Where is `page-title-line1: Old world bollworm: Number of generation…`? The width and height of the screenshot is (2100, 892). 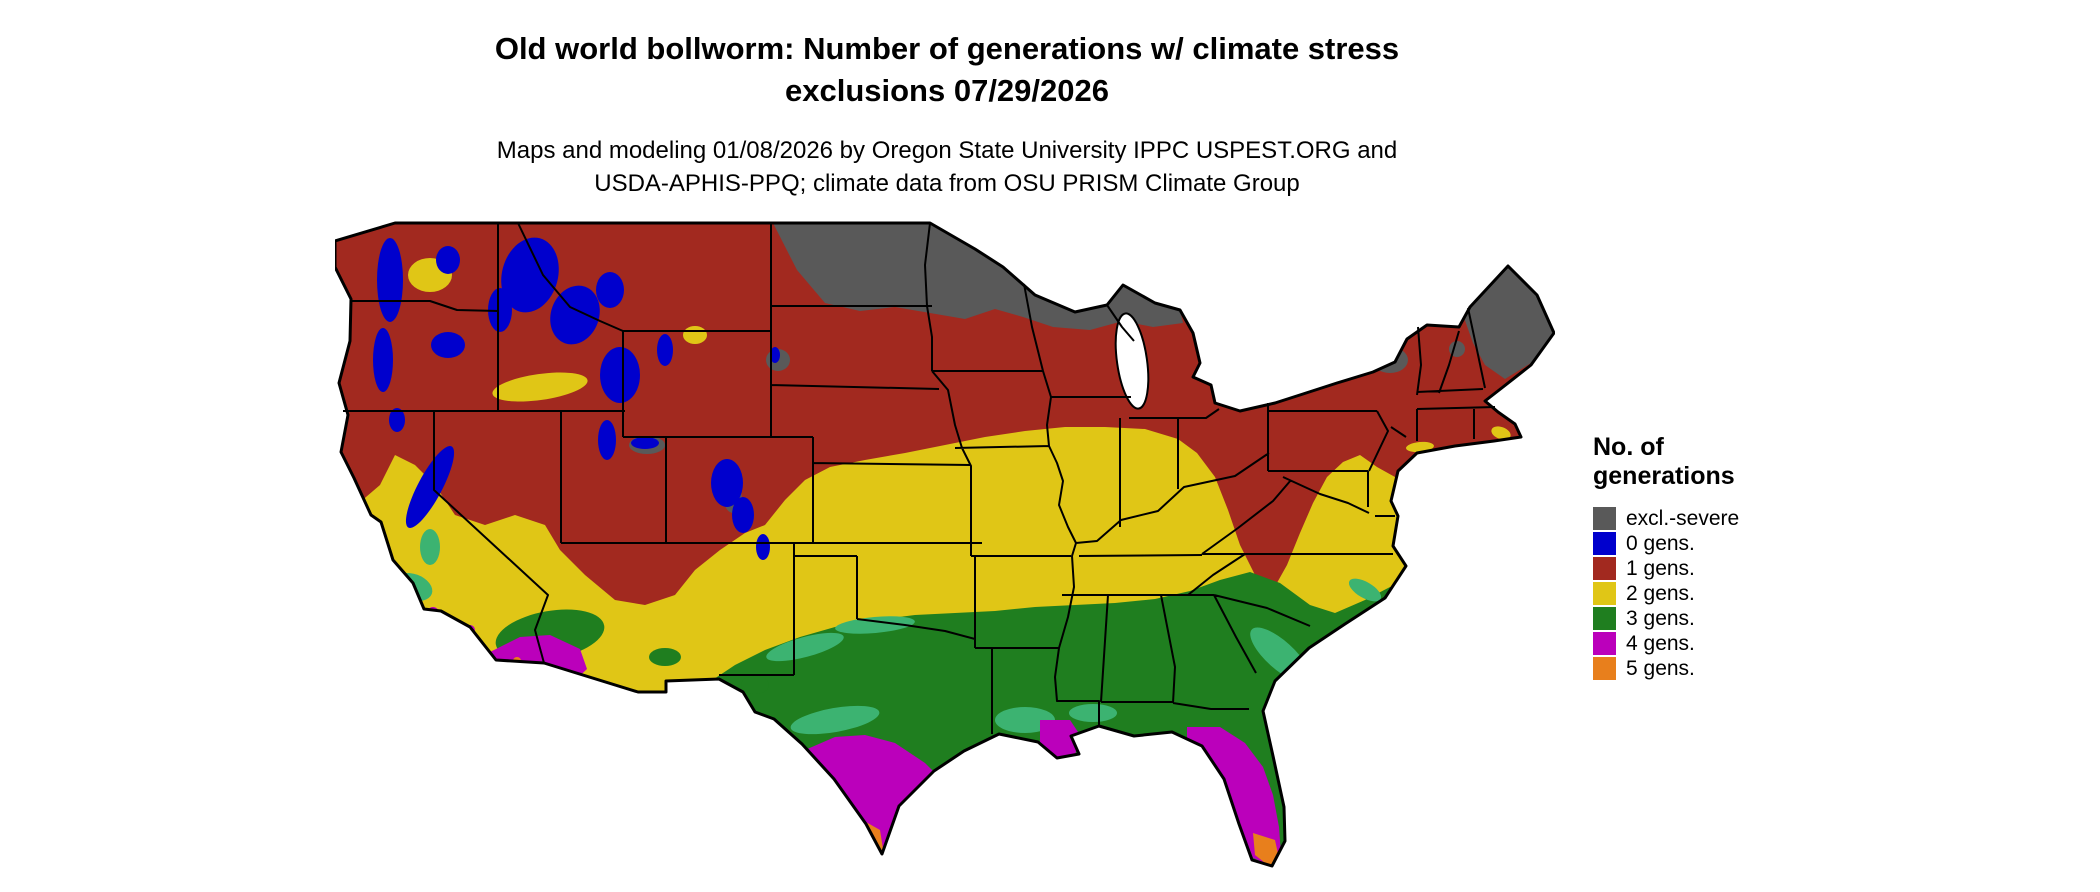
page-title-line1: Old world bollworm: Number of generation… is located at coordinates (947, 48).